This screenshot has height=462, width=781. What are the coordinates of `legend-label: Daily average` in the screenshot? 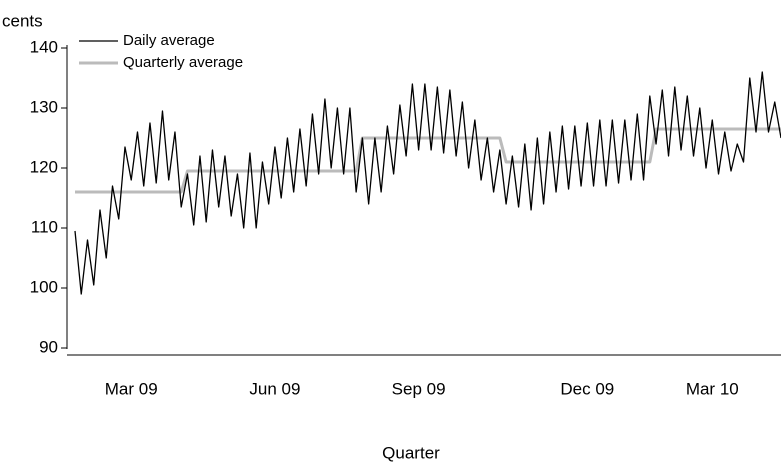 It's located at (169, 40).